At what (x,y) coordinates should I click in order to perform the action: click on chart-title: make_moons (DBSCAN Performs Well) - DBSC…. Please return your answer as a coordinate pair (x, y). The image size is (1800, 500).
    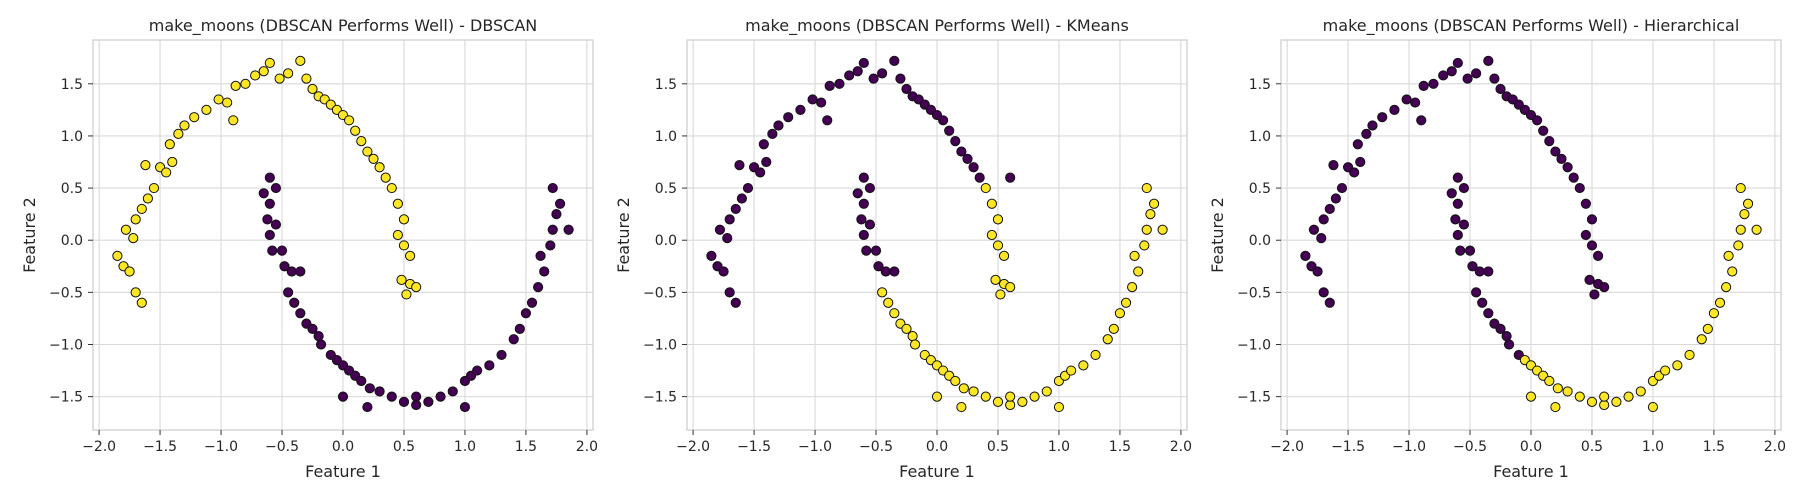
    Looking at the image, I should click on (343, 26).